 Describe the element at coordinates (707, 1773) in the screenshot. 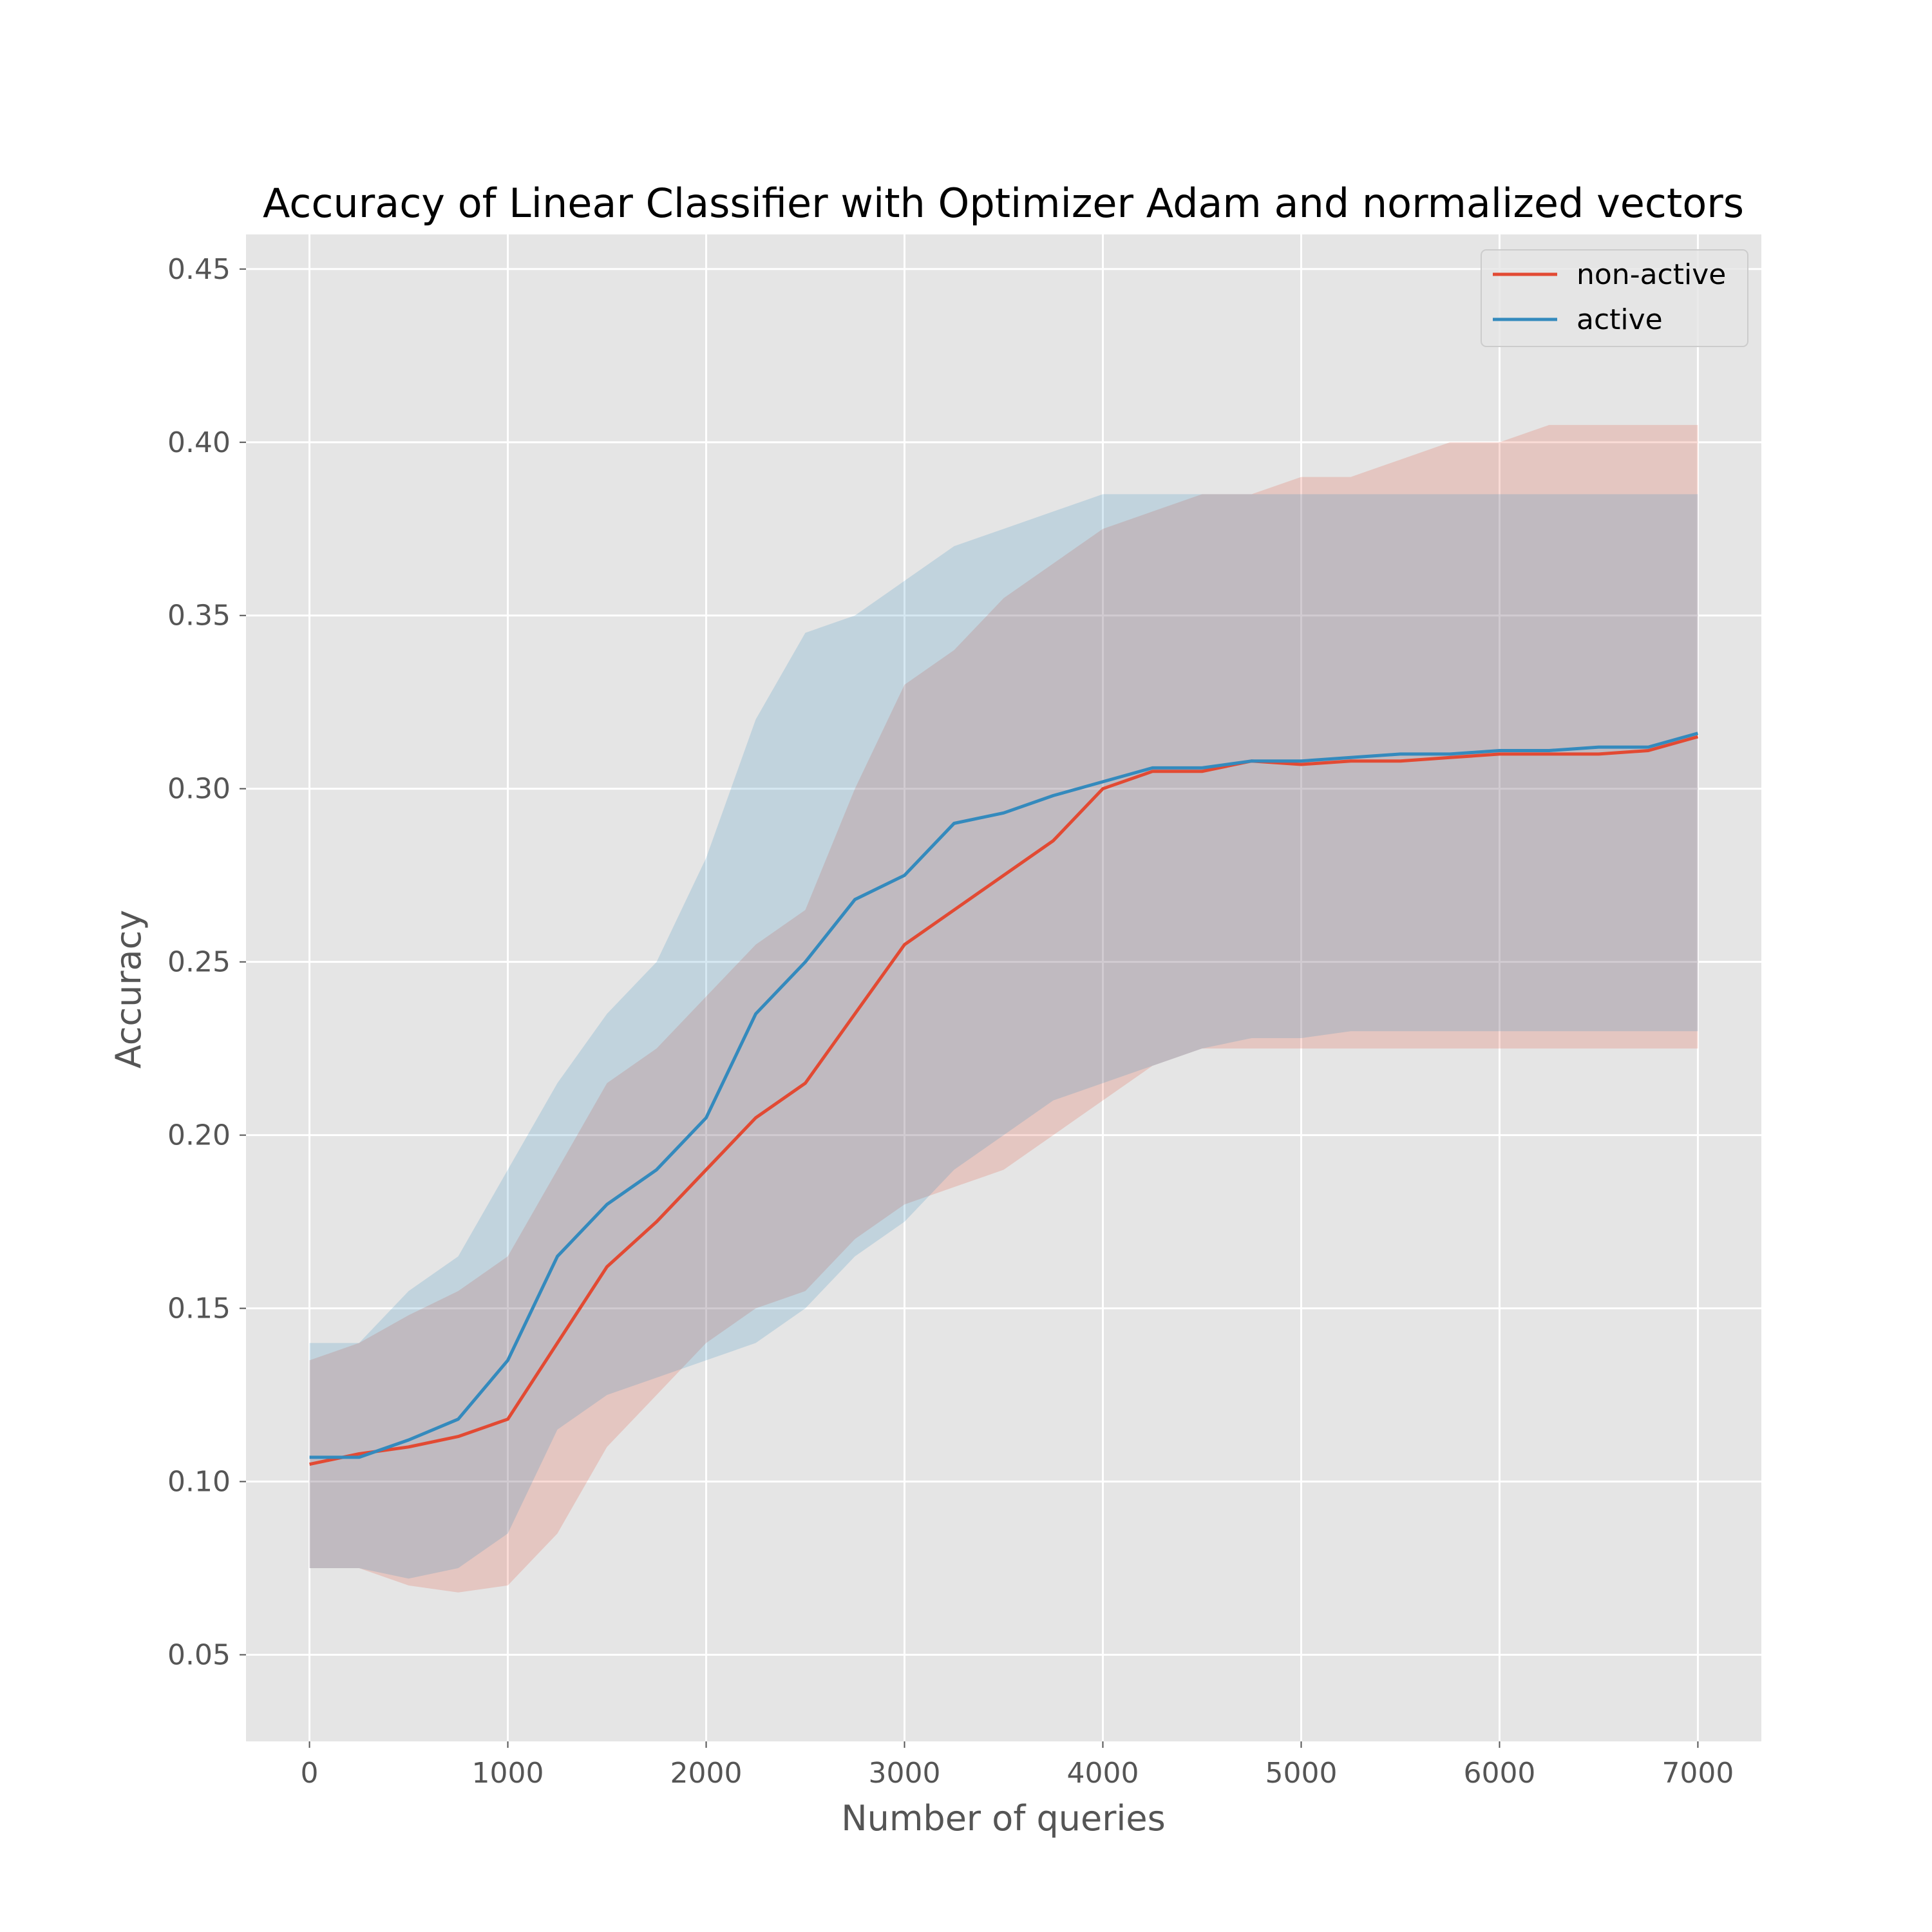

I see `x-tick-label: 2000` at that location.